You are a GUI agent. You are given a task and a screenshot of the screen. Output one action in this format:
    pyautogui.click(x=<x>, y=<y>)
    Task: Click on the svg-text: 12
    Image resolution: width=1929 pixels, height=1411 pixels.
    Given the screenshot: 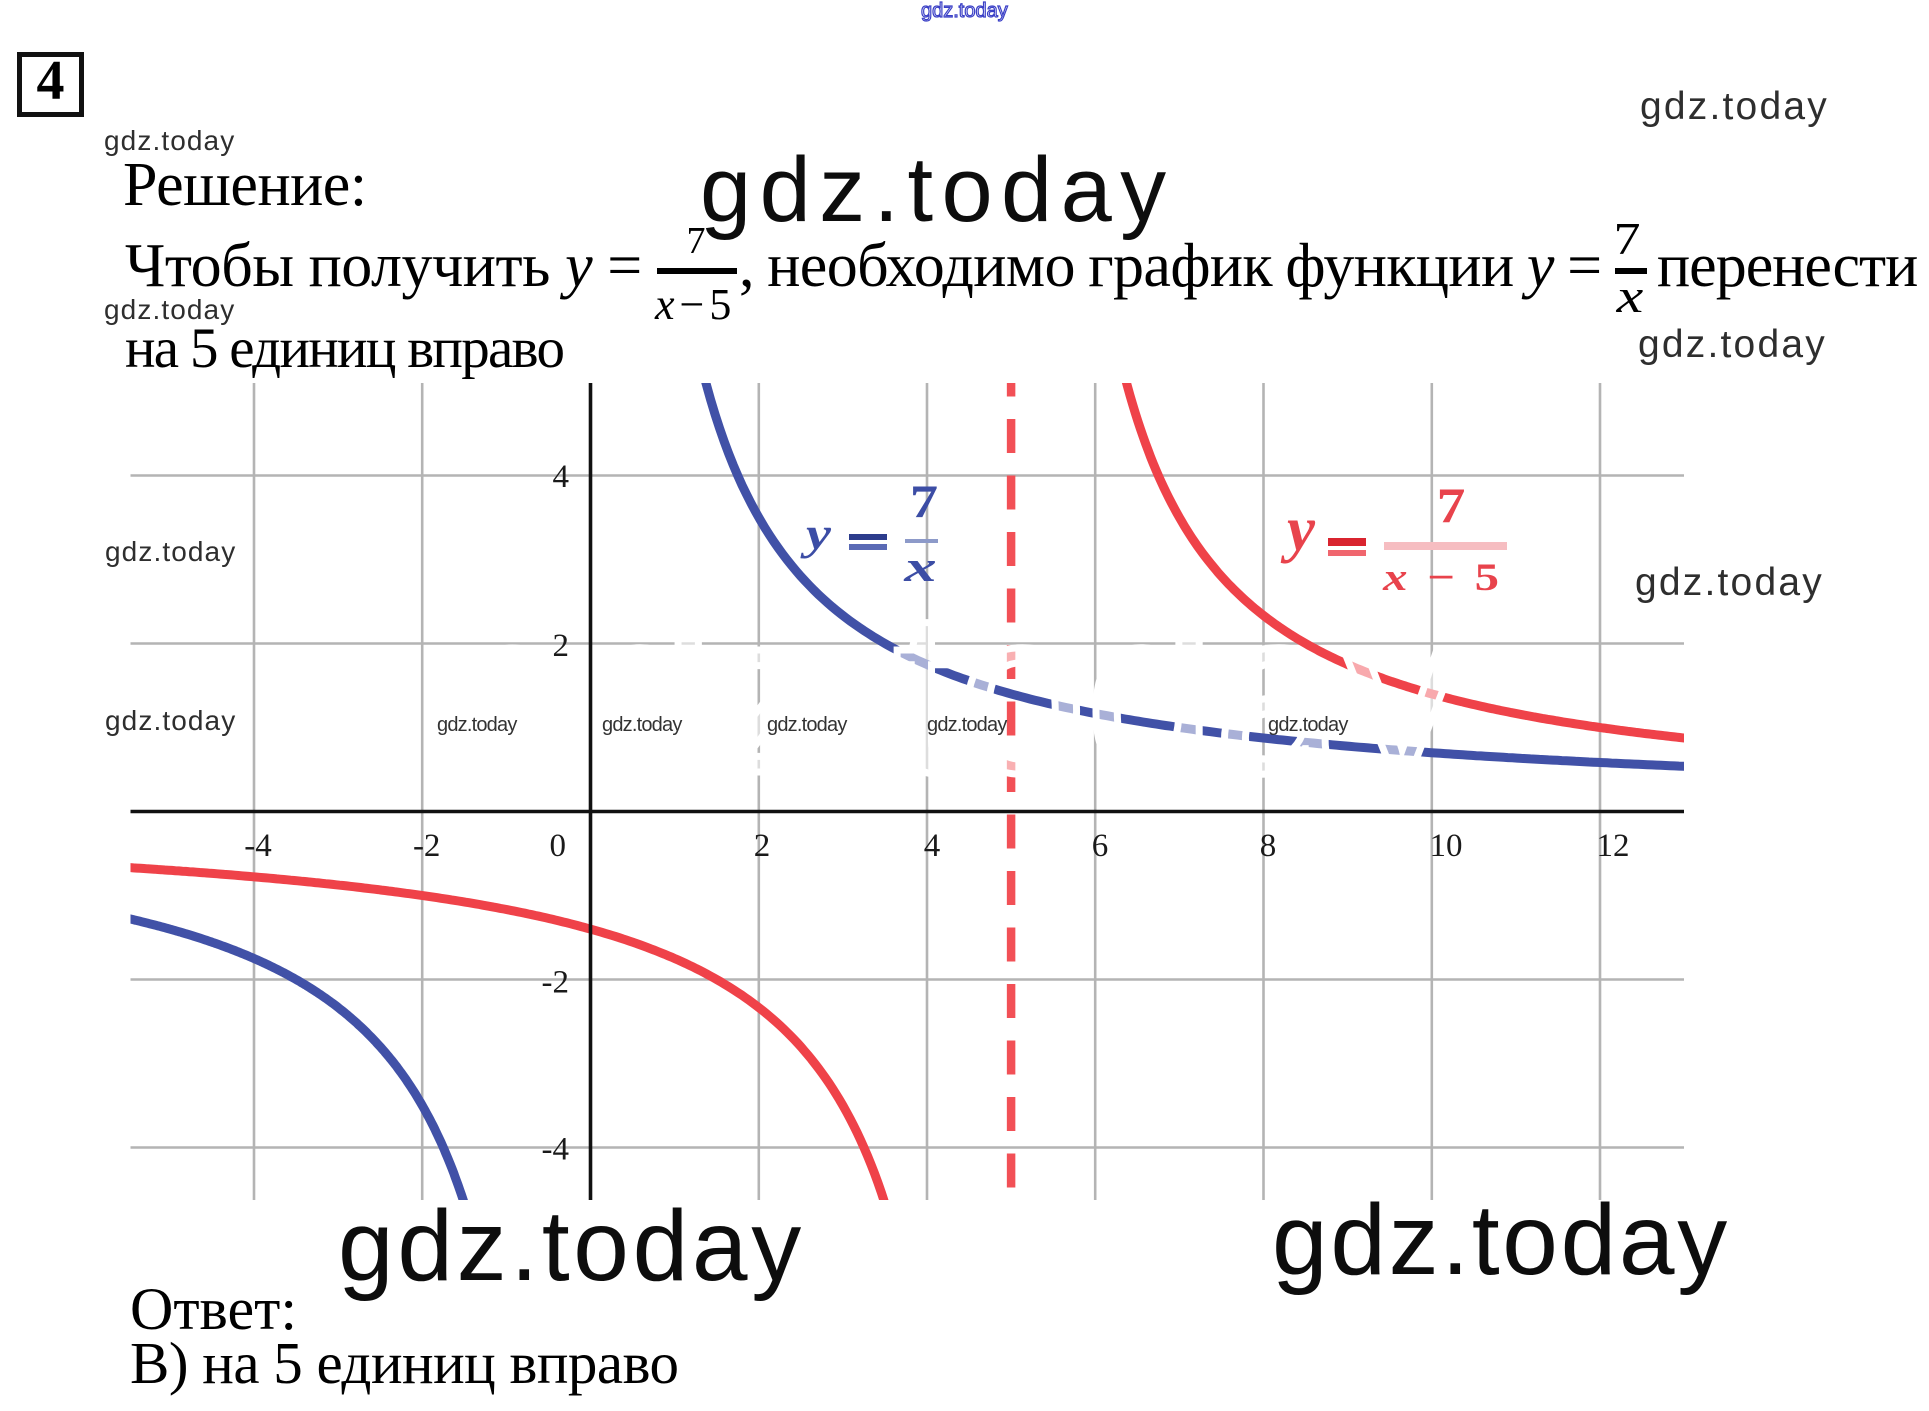 What is the action you would take?
    pyautogui.click(x=1613, y=846)
    